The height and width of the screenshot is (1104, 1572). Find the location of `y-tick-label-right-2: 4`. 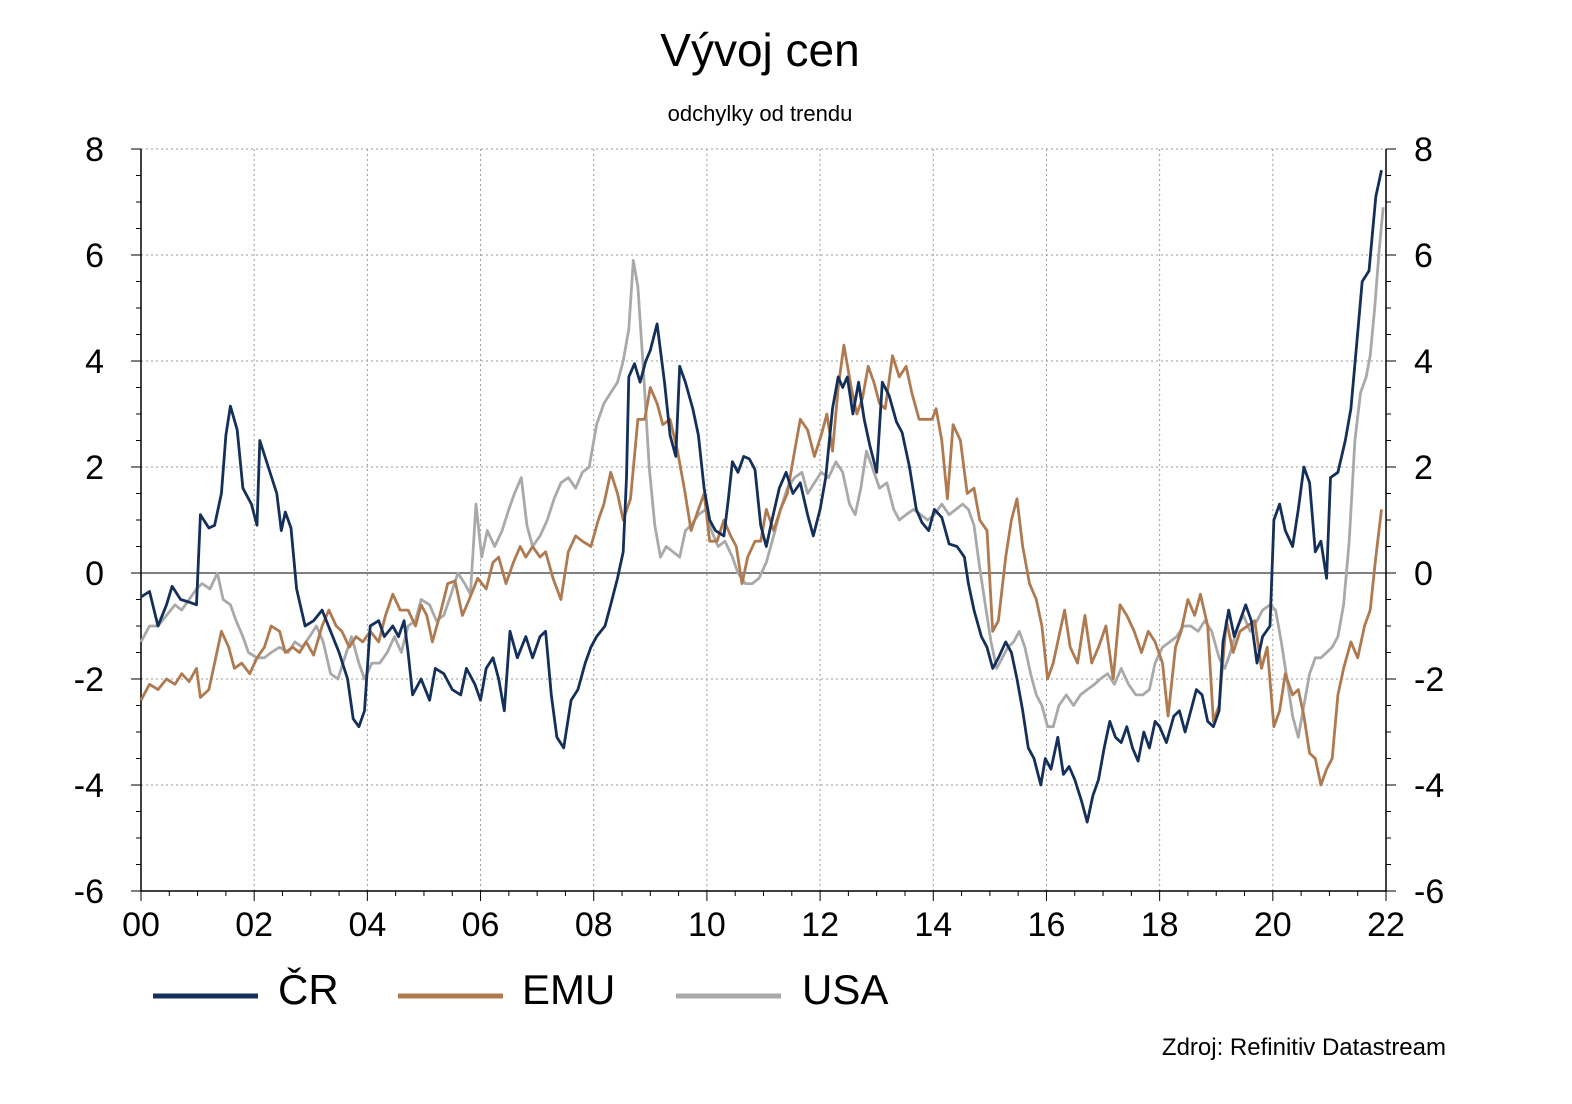

y-tick-label-right-2: 4 is located at coordinates (1423, 362).